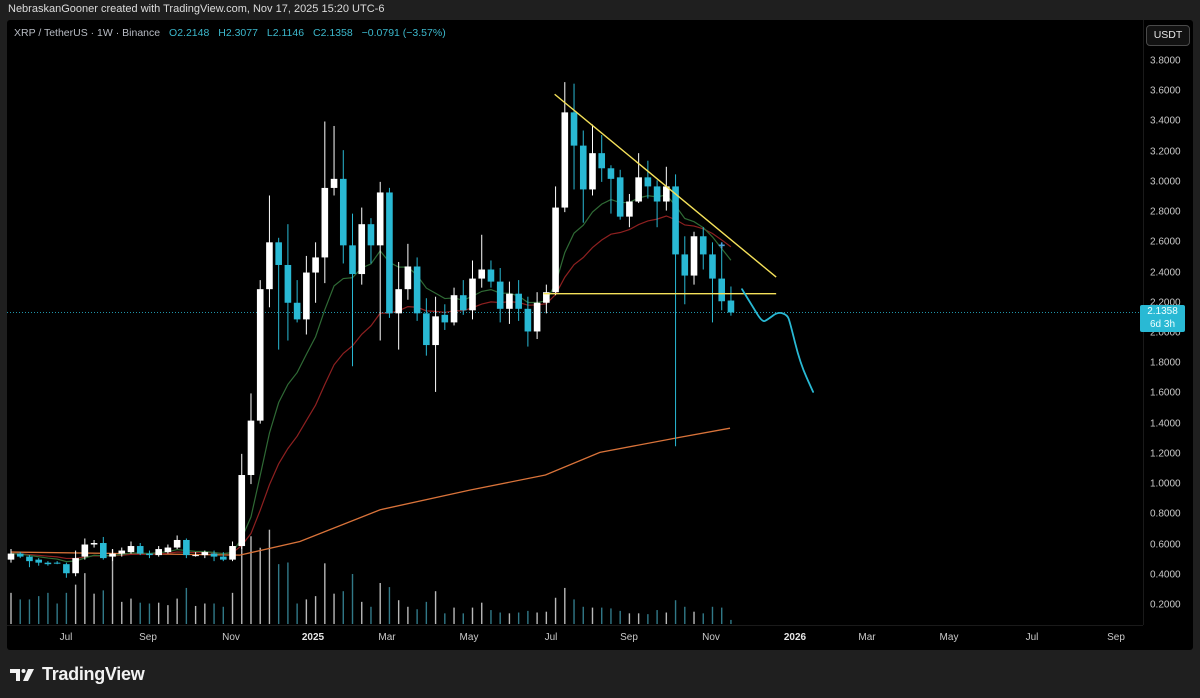 The height and width of the screenshot is (698, 1200). I want to click on tradingview-logo-icon, so click(22, 674).